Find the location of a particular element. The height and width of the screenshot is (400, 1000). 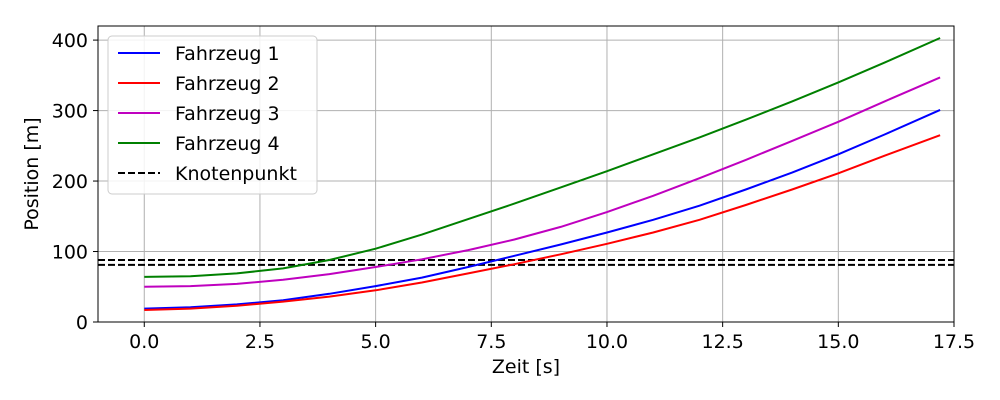

x-tick-label: 2.5 is located at coordinates (260, 342).